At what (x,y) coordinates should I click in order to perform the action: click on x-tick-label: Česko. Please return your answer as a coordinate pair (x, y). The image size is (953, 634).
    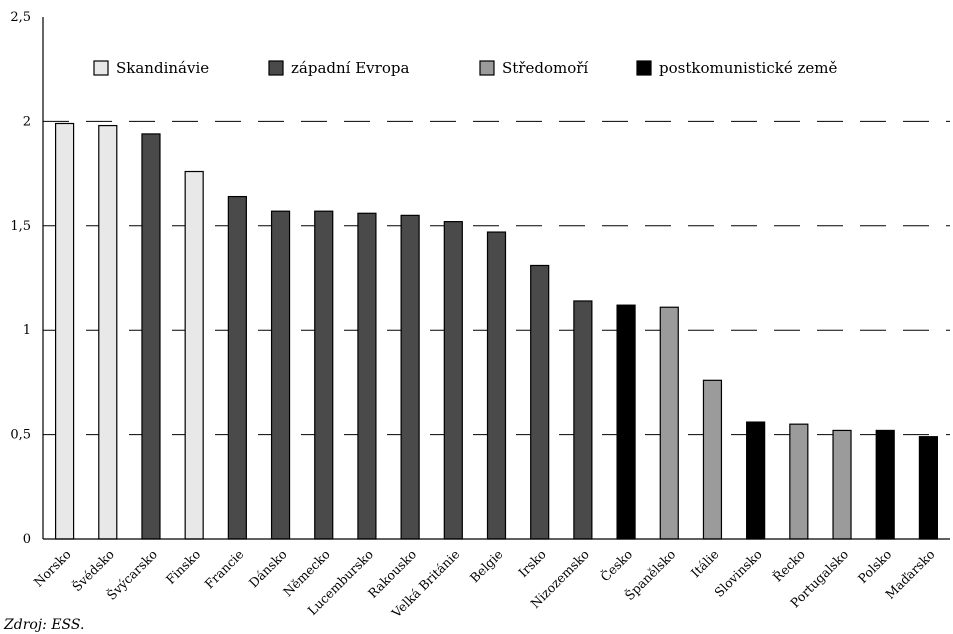
    Looking at the image, I should click on (616, 565).